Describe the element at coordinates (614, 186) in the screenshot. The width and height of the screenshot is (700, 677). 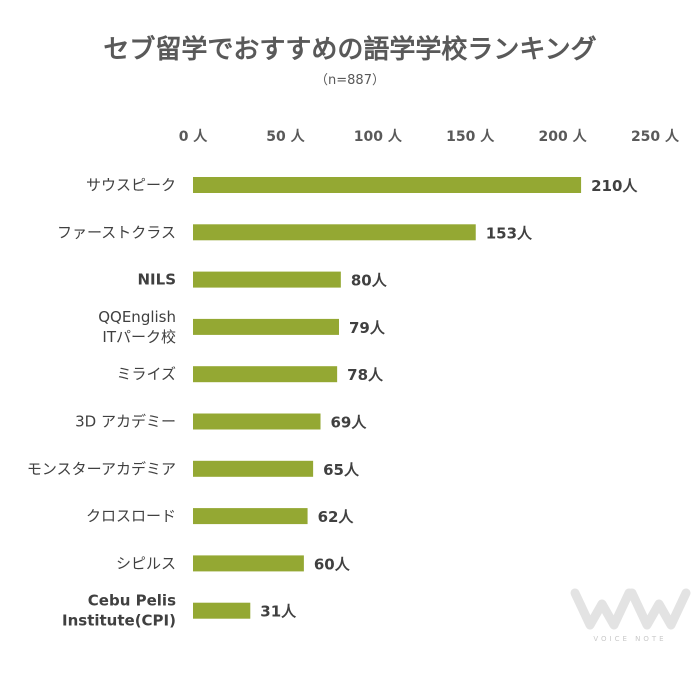
I see `data-label: 210人` at that location.